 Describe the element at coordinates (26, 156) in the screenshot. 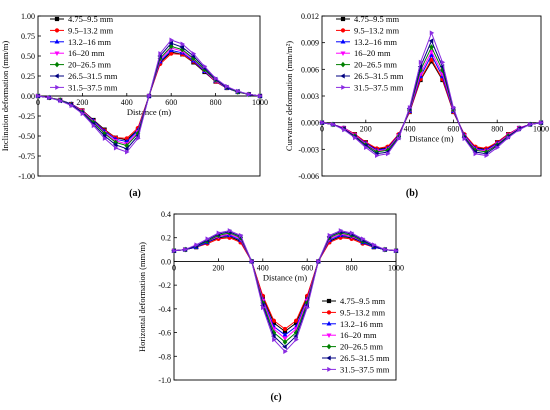

I see `y-tick-label: -0.75` at that location.